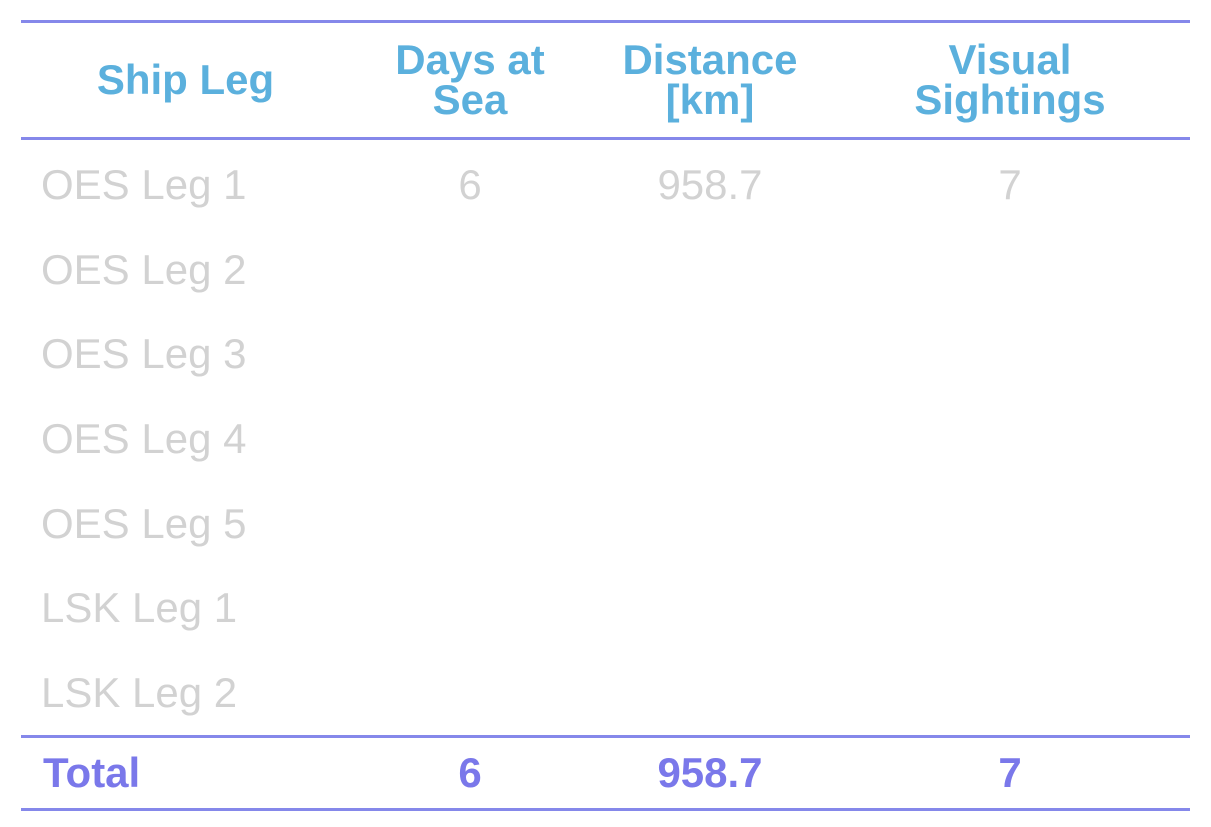 This screenshot has width=1211, height=827. I want to click on row-ship-leg: OES Leg 3, so click(144, 354).